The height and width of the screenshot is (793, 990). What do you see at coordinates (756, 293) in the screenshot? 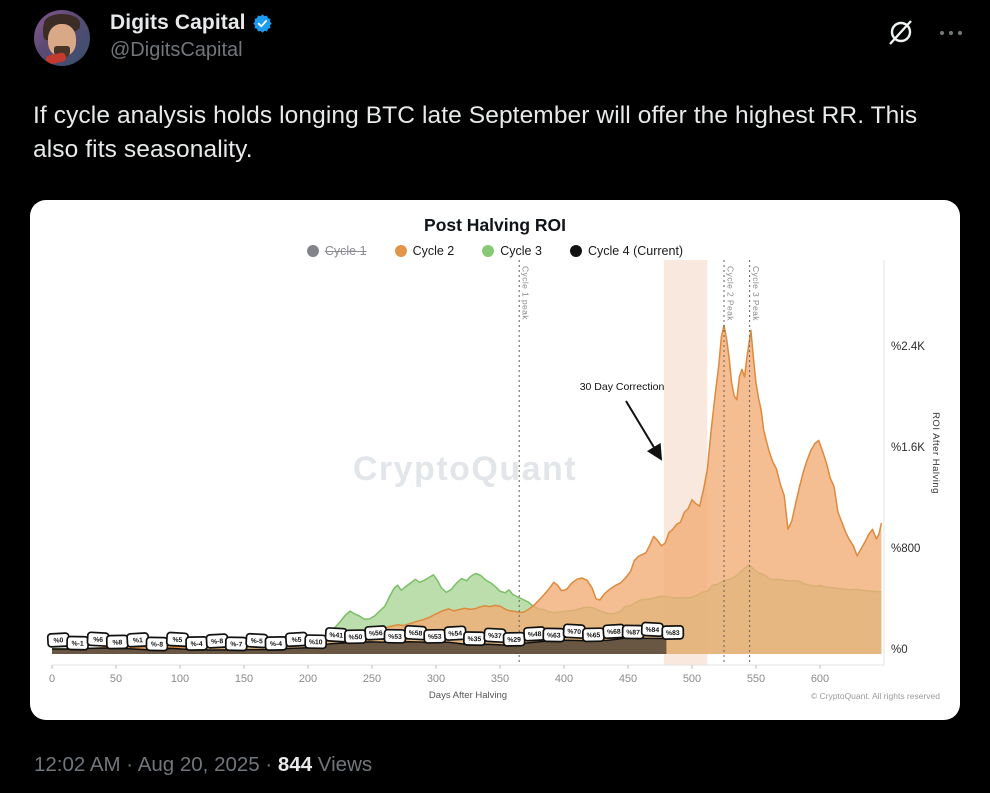
I see `peak-line-label: Cycle 3 Peak` at bounding box center [756, 293].